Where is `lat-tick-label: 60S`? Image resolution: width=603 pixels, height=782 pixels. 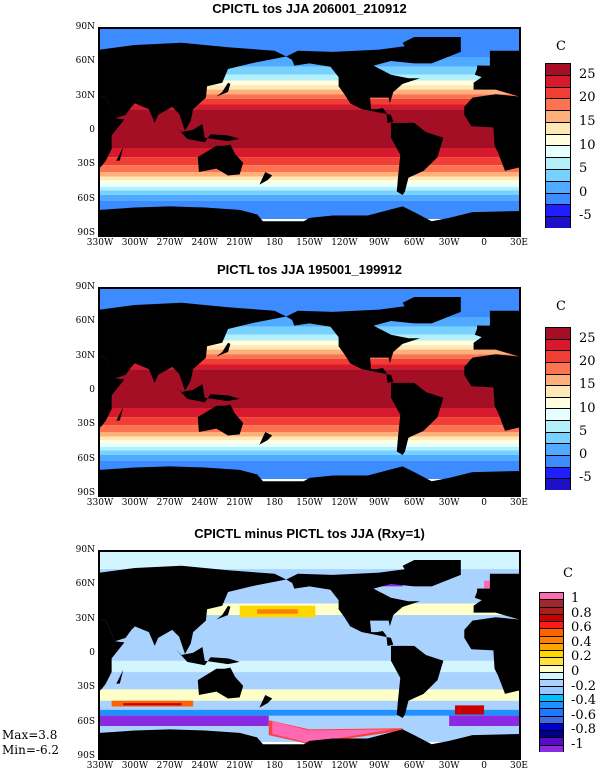 lat-tick-label: 60S is located at coordinates (86, 198).